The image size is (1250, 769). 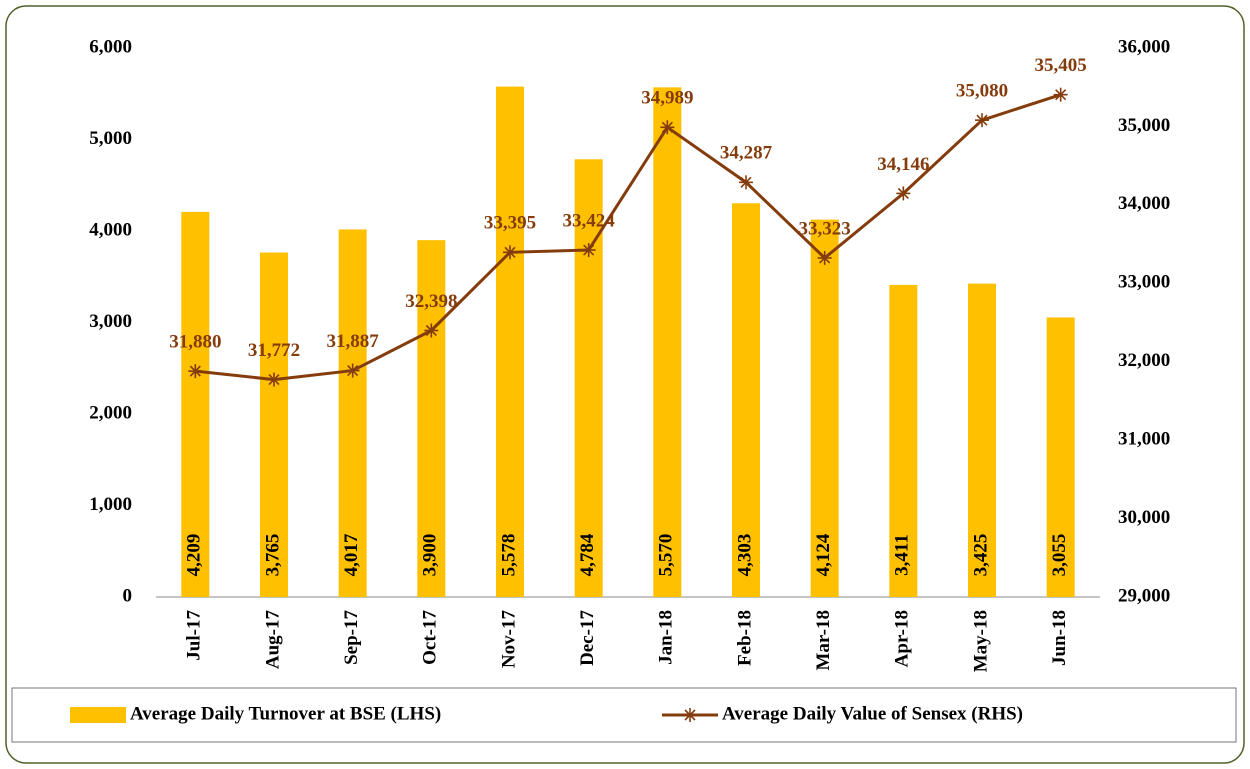 What do you see at coordinates (666, 637) in the screenshot?
I see `x-tick-label: Jan-18` at bounding box center [666, 637].